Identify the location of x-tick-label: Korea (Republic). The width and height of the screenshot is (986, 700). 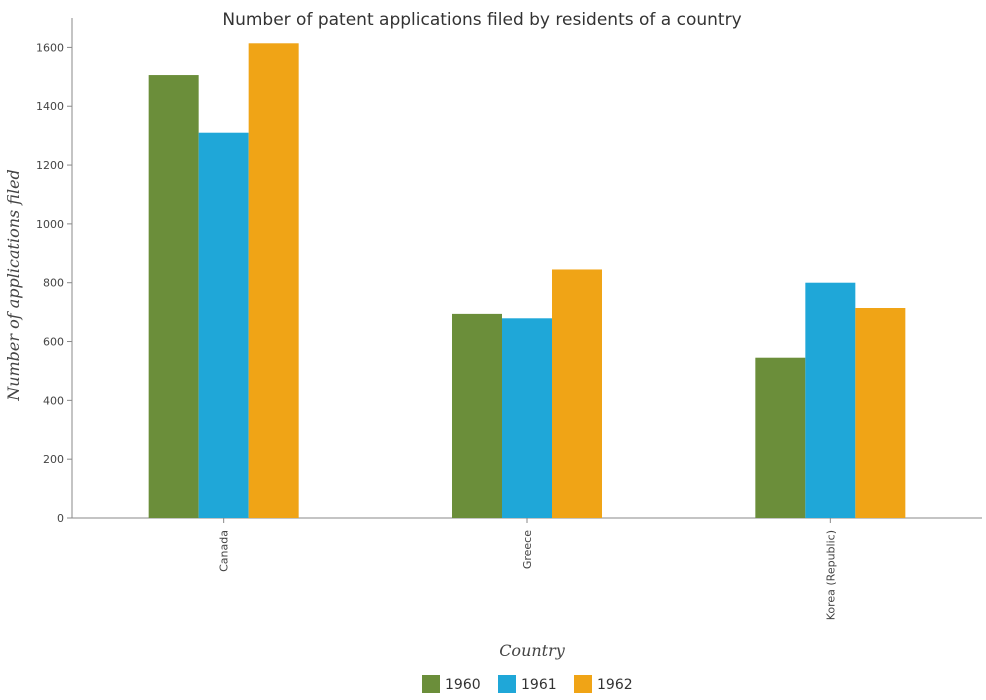
(830, 575).